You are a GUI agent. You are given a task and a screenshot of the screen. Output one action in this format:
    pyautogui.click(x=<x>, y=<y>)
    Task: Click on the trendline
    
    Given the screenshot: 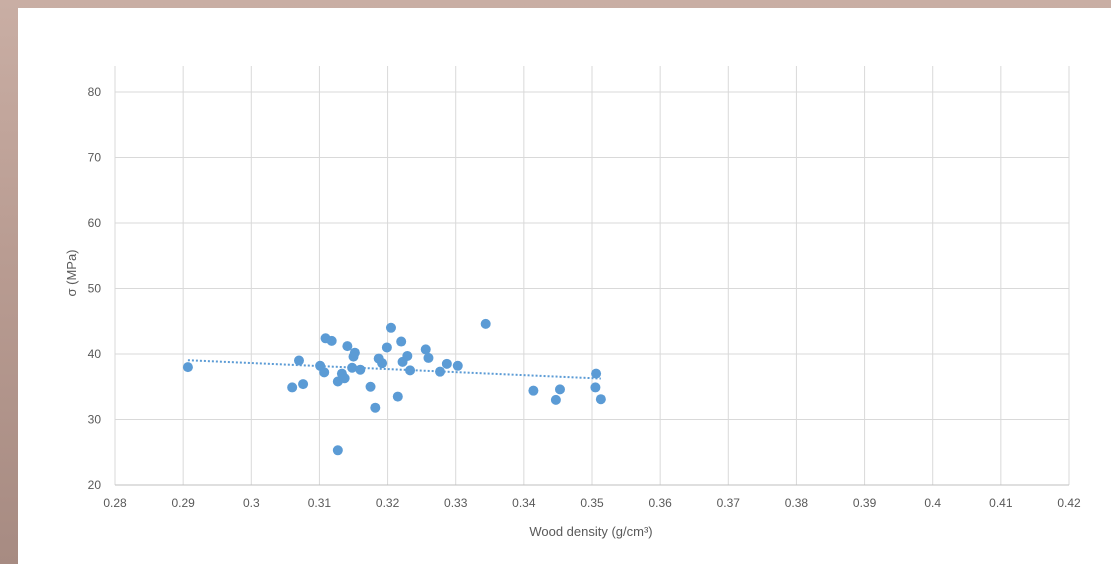 What is the action you would take?
    pyautogui.click(x=394, y=369)
    